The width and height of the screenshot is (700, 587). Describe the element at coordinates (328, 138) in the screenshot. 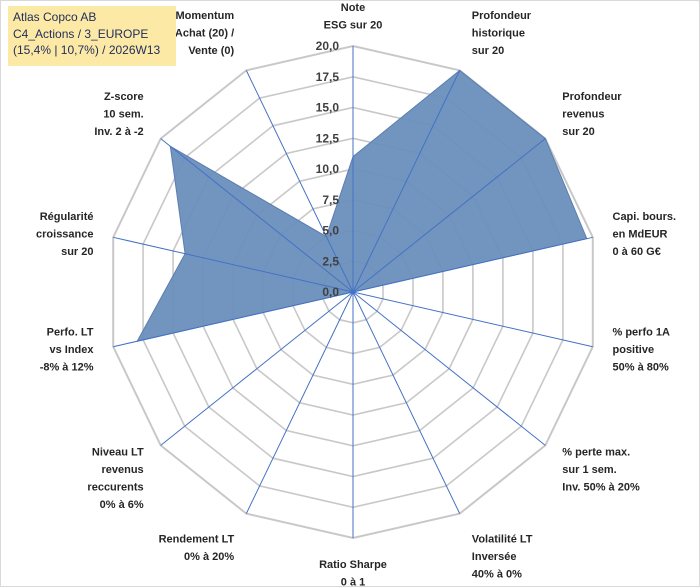

I see `tick-label: 12,5` at that location.